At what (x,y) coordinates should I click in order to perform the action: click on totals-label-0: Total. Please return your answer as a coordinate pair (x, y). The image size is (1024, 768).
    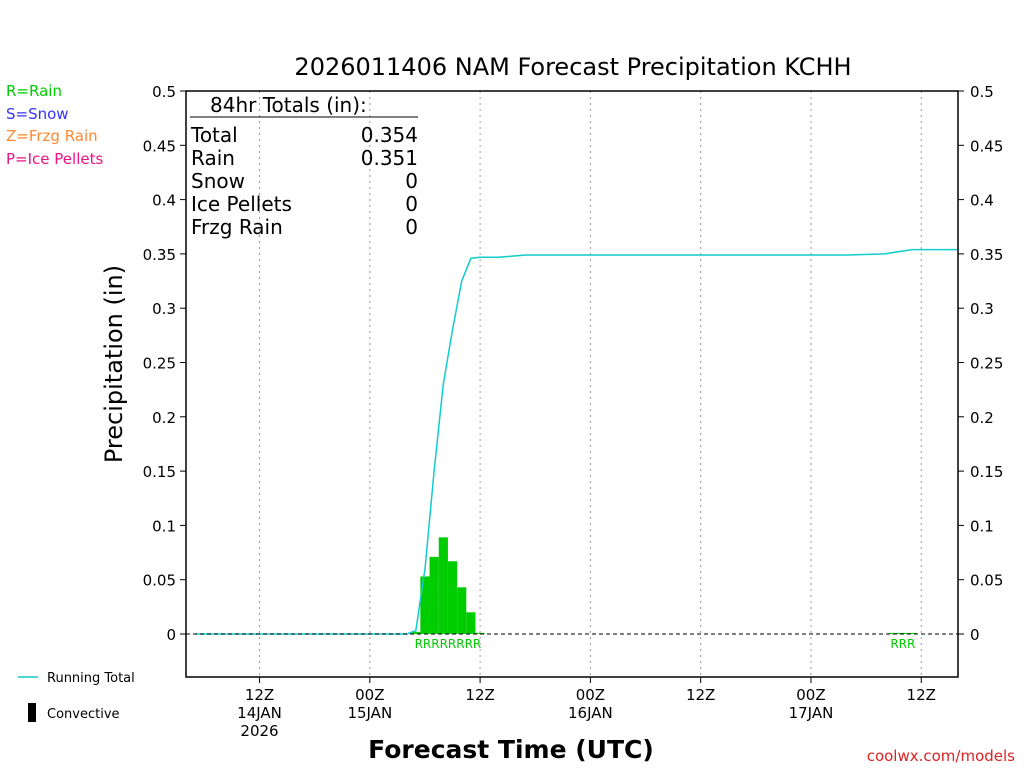
    Looking at the image, I should click on (214, 135).